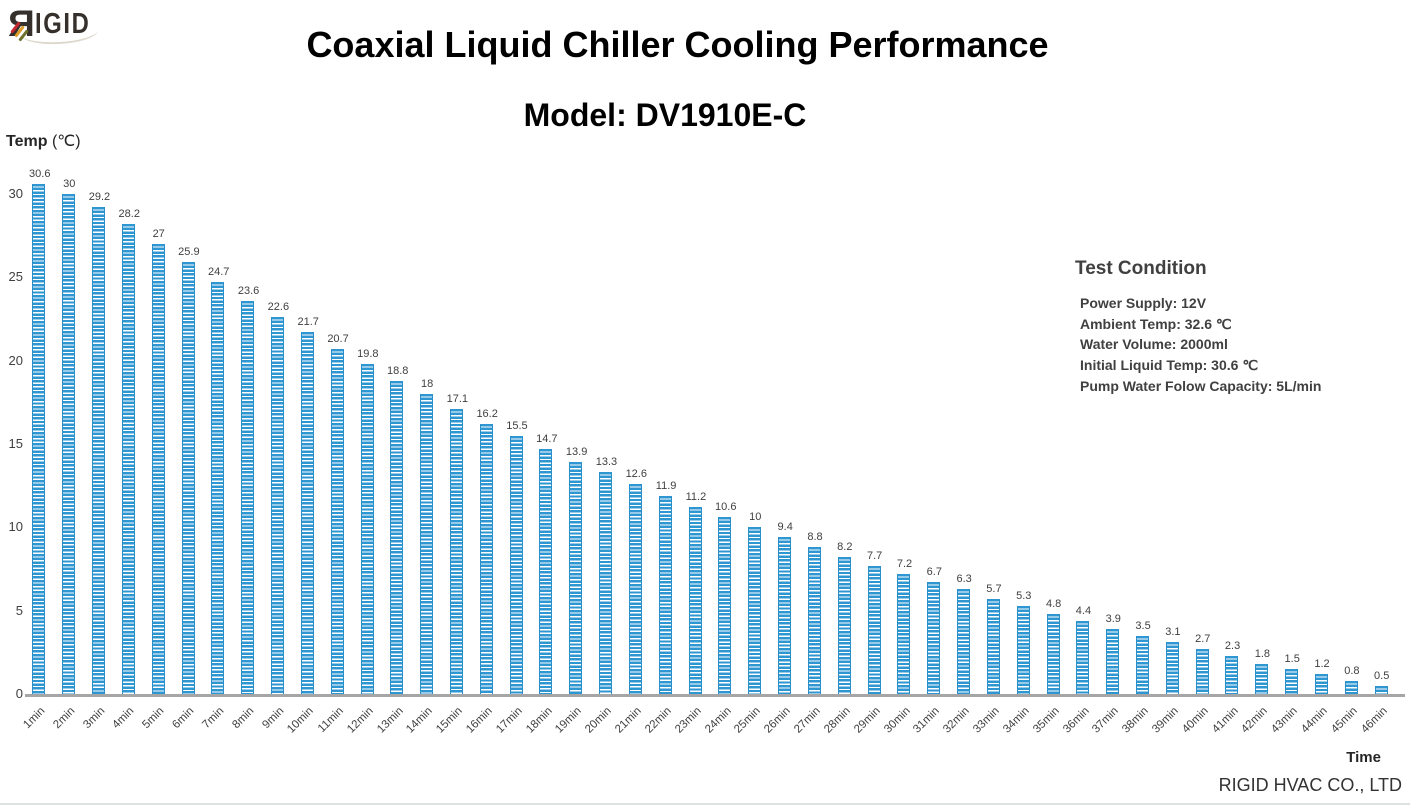 The height and width of the screenshot is (810, 1410). Describe the element at coordinates (1374, 720) in the screenshot. I see `x-tick-label: 46min` at that location.